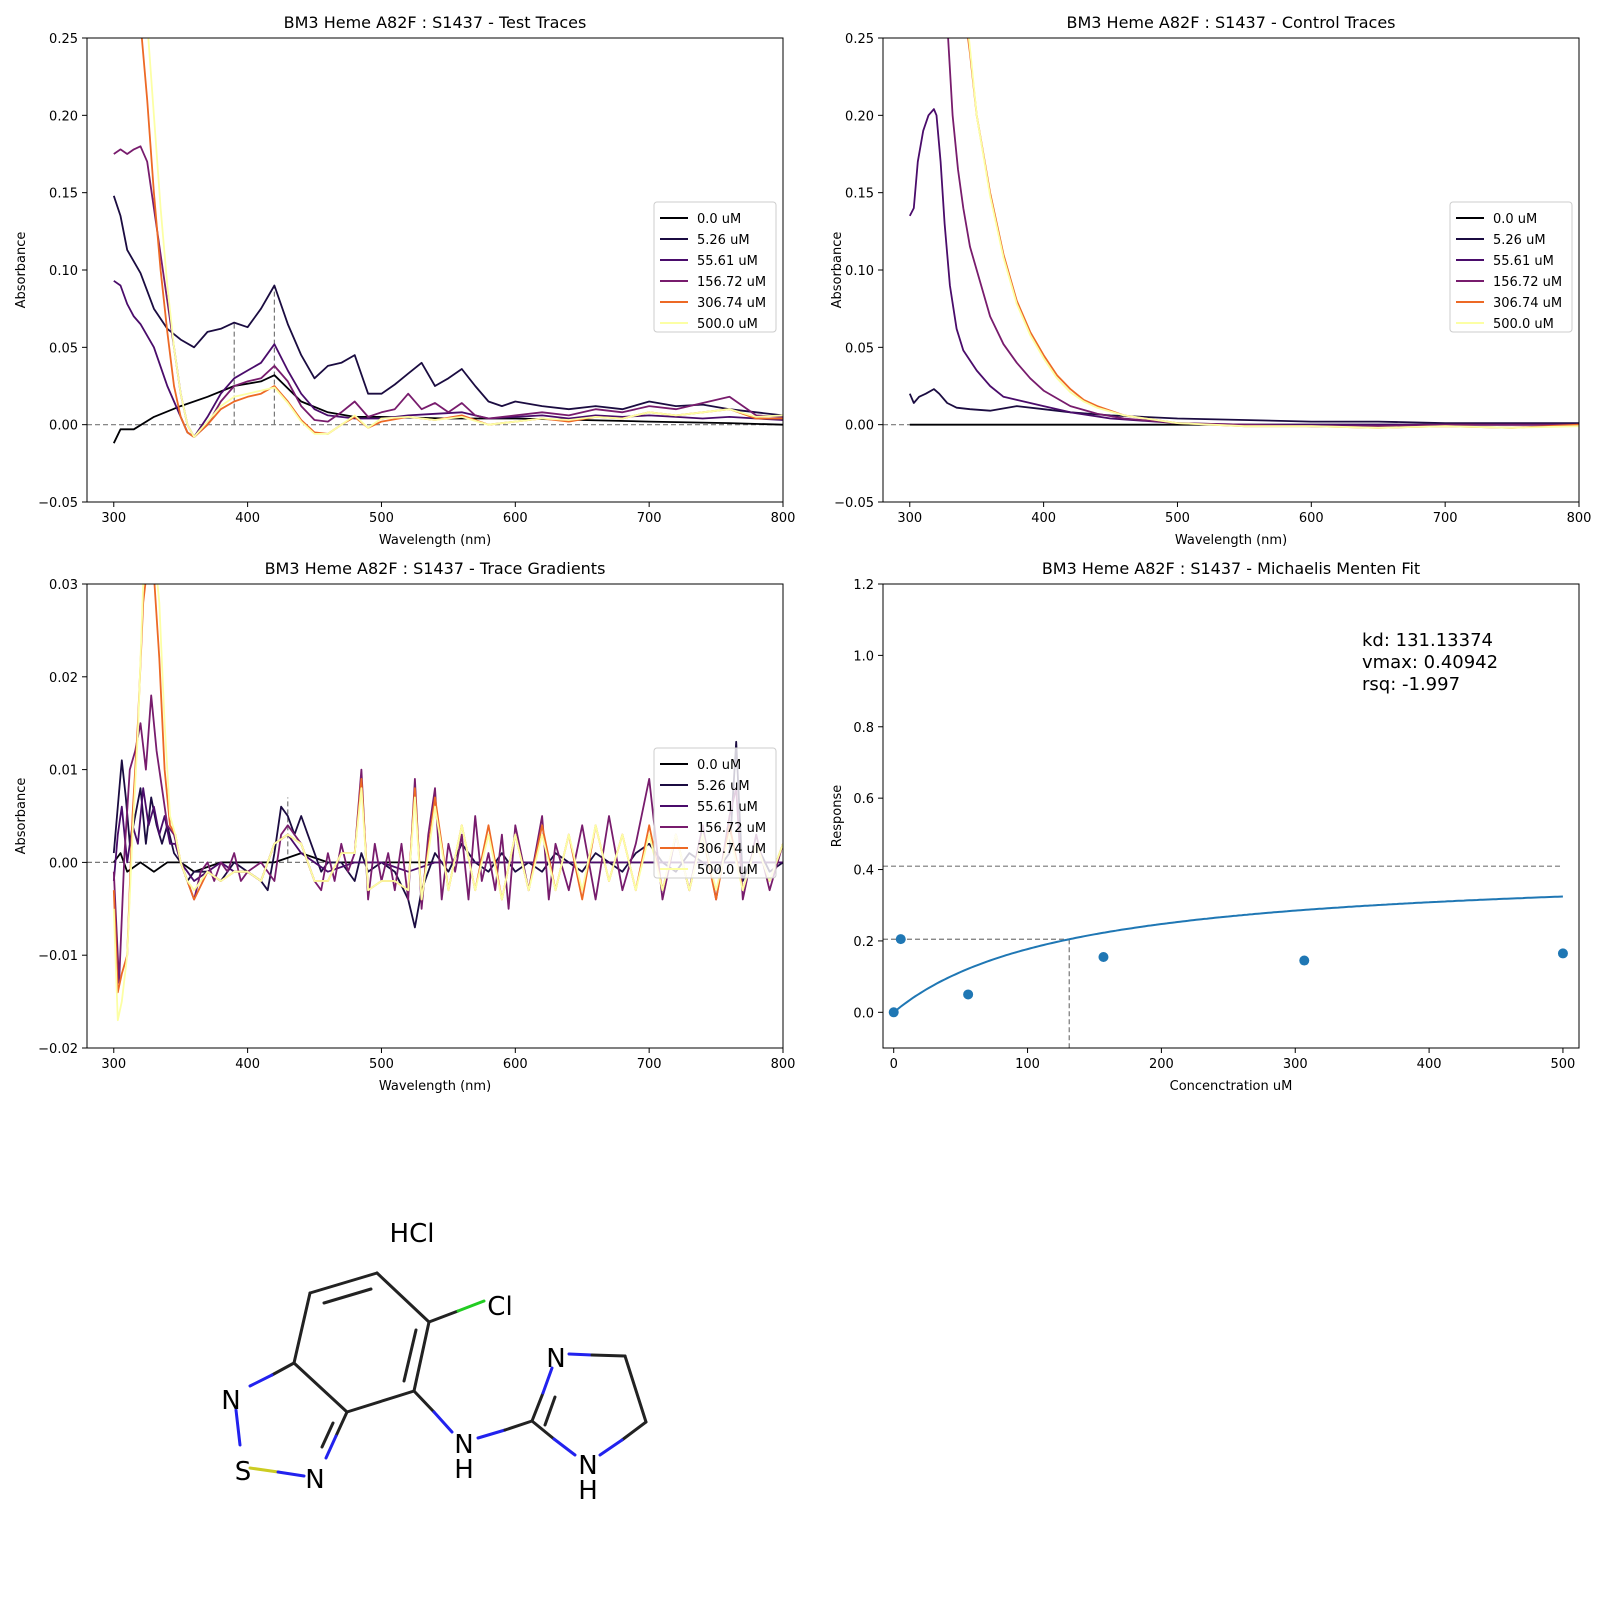 This screenshot has height=1600, width=1600. I want to click on fit-curve, so click(1228, 954).